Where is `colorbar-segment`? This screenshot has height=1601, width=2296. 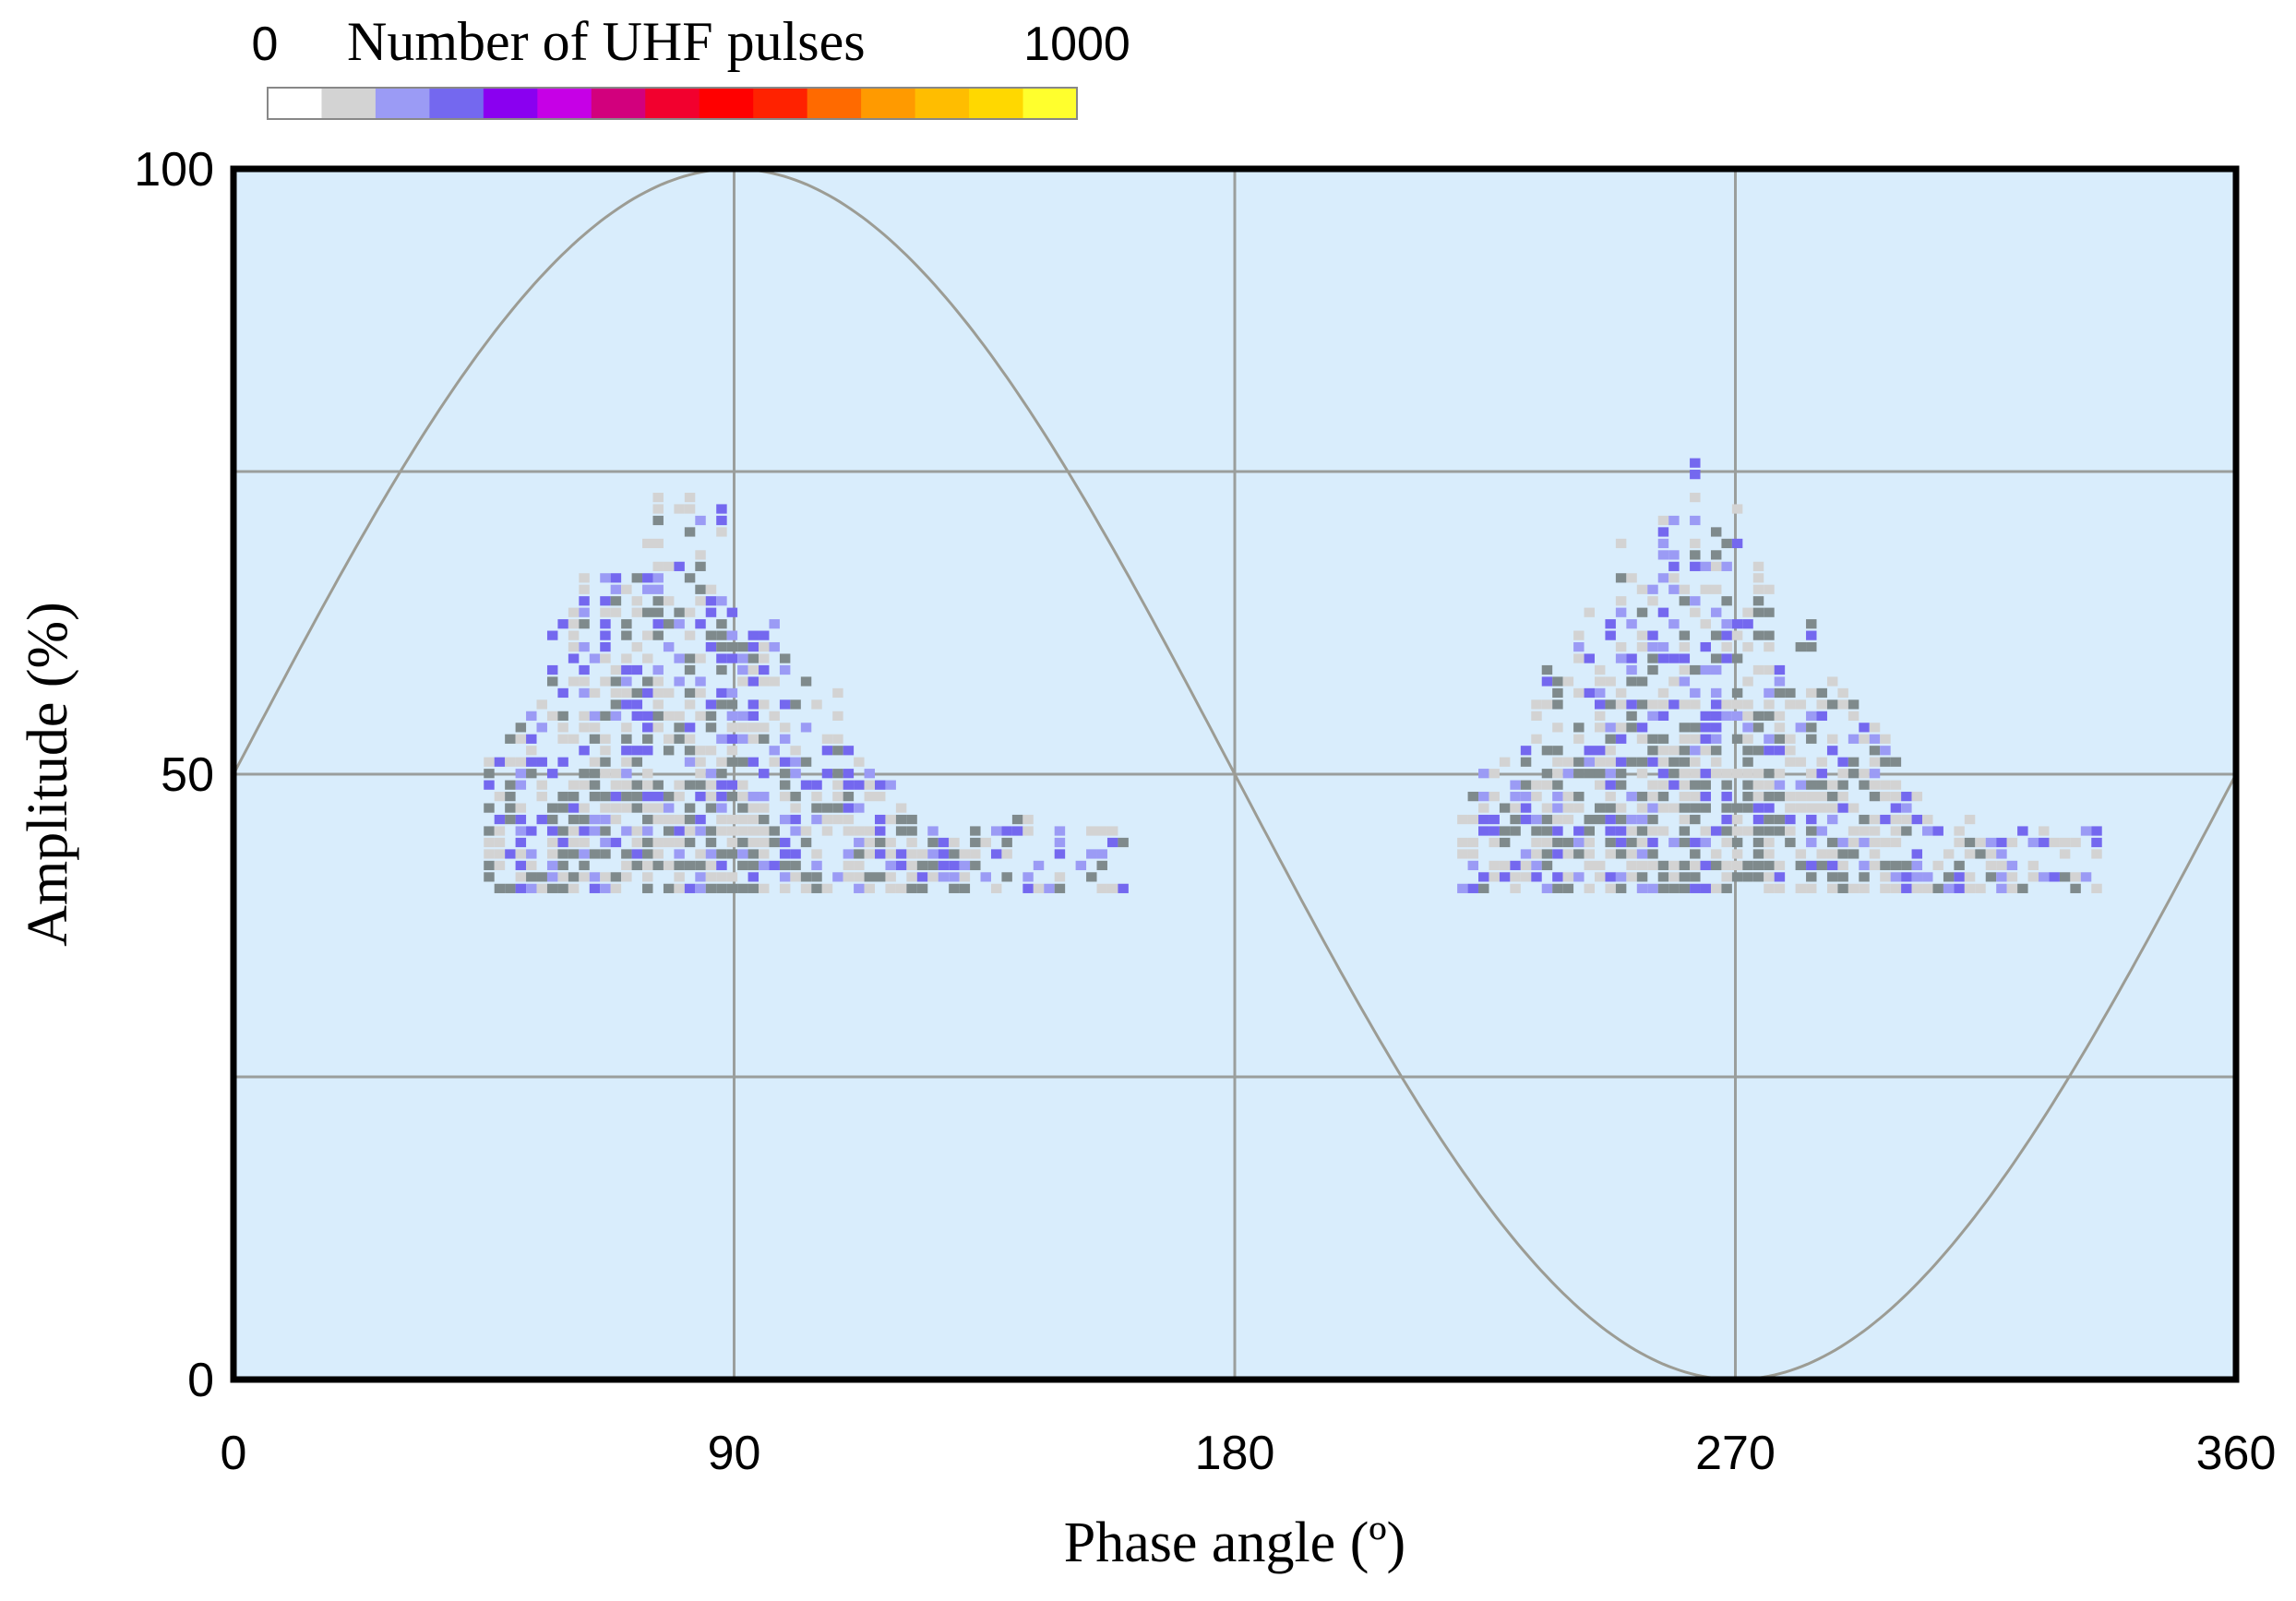
colorbar-segment is located at coordinates (996, 103).